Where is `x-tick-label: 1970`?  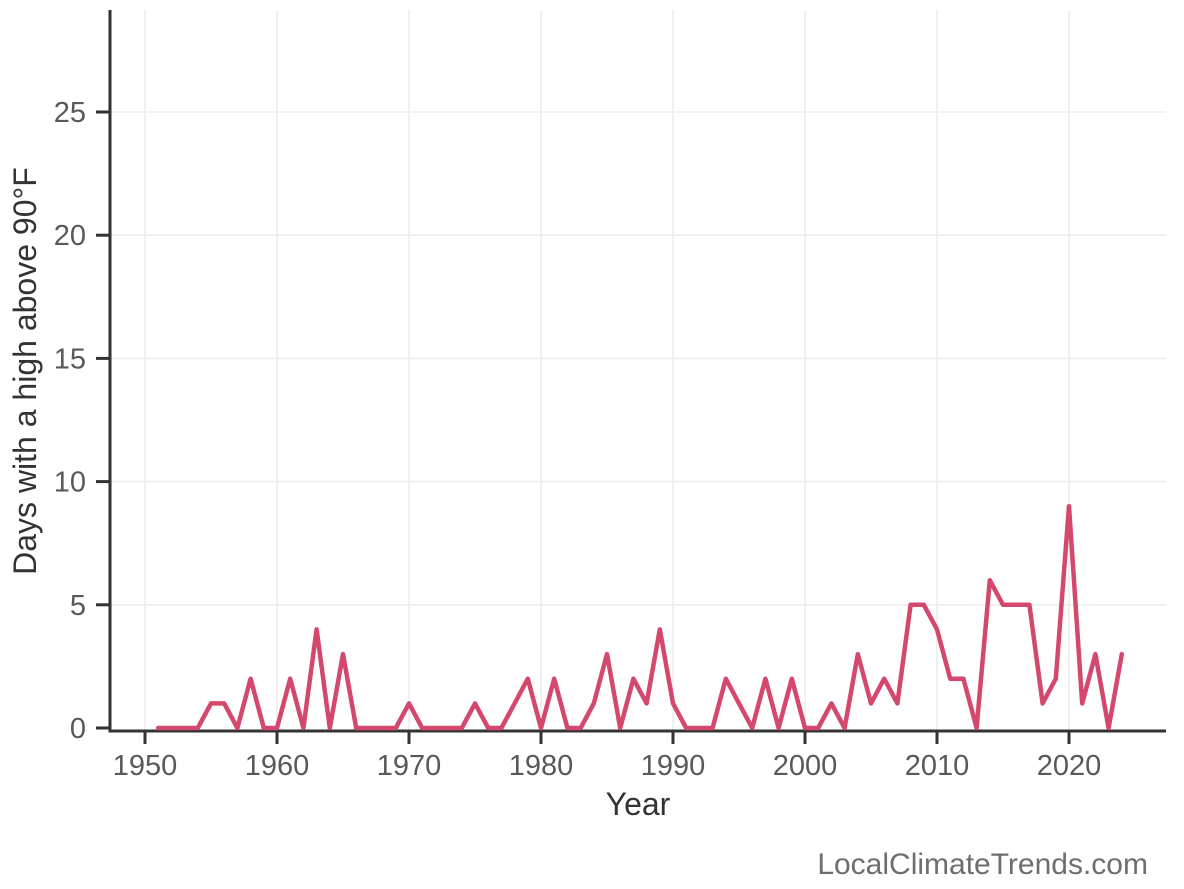
x-tick-label: 1970 is located at coordinates (409, 766).